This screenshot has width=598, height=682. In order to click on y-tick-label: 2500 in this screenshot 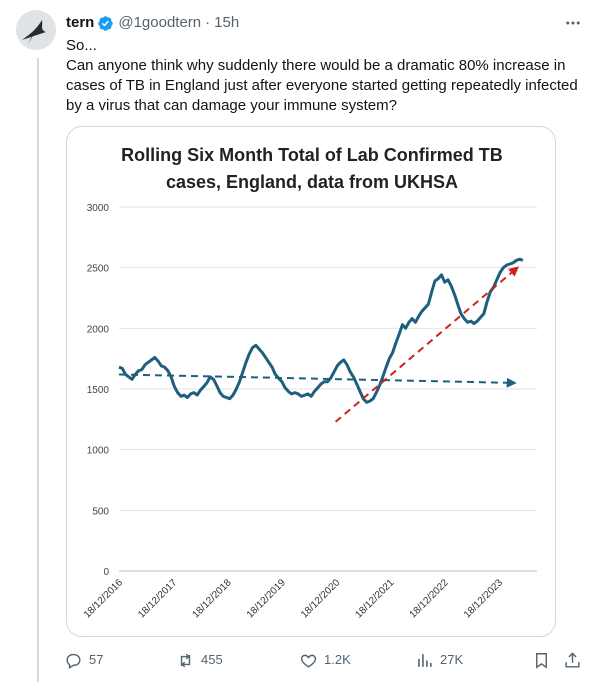, I will do `click(98, 269)`.